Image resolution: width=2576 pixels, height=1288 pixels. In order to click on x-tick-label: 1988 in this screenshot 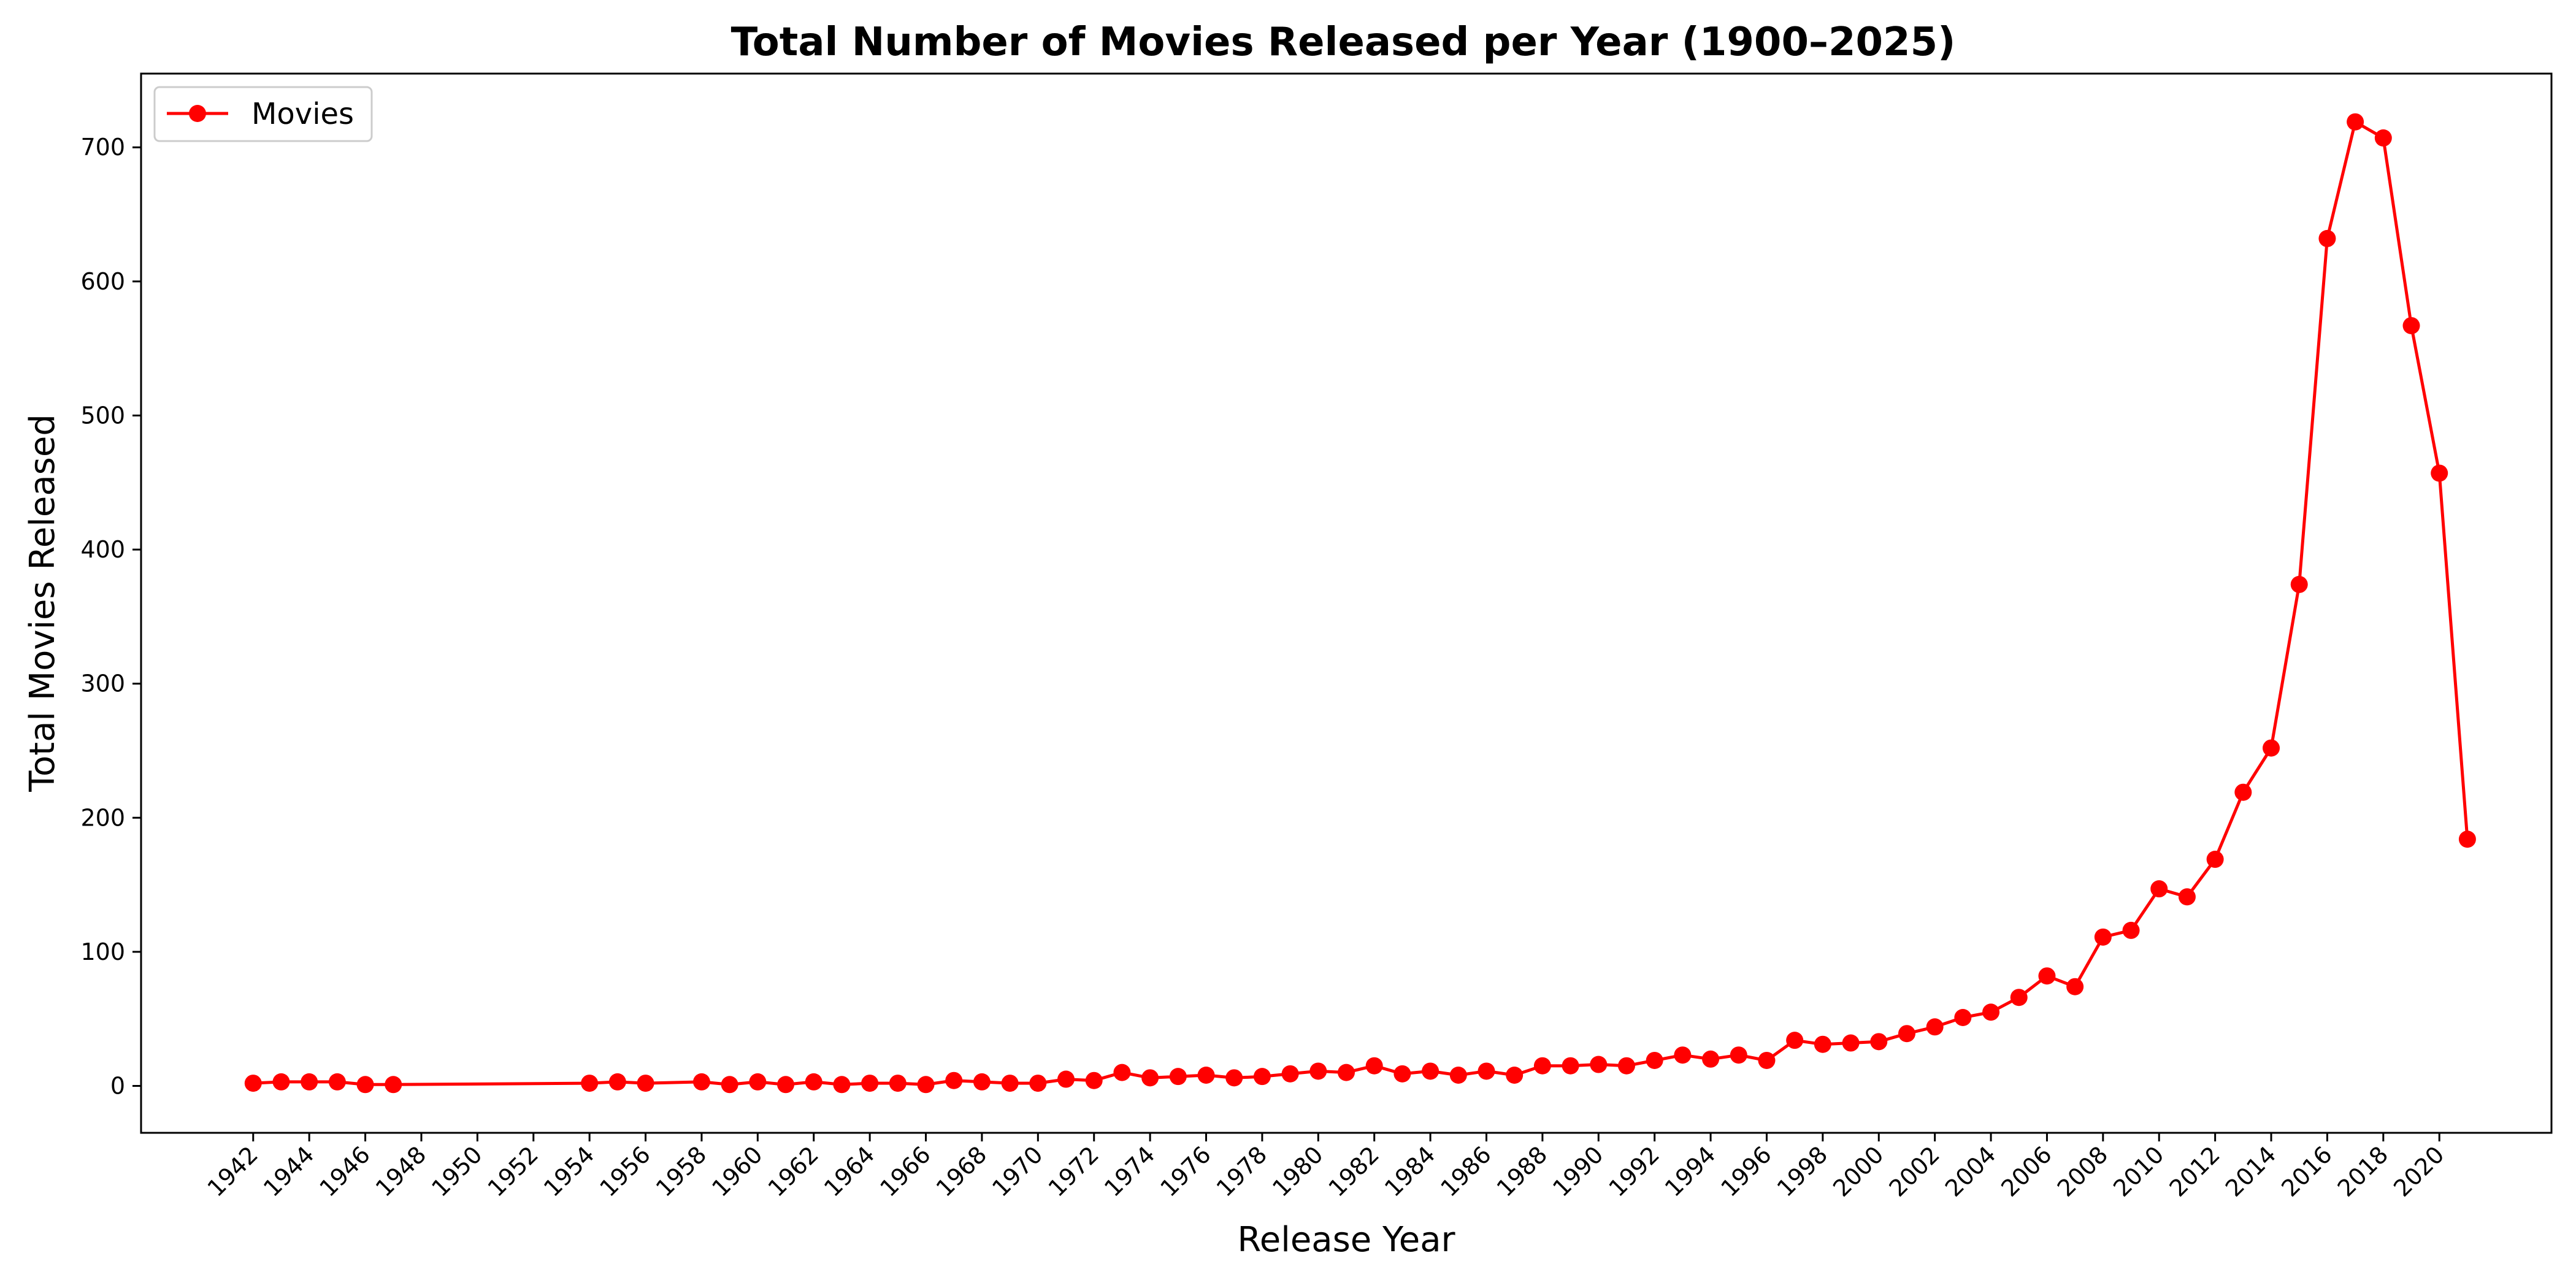, I will do `click(1522, 1171)`.